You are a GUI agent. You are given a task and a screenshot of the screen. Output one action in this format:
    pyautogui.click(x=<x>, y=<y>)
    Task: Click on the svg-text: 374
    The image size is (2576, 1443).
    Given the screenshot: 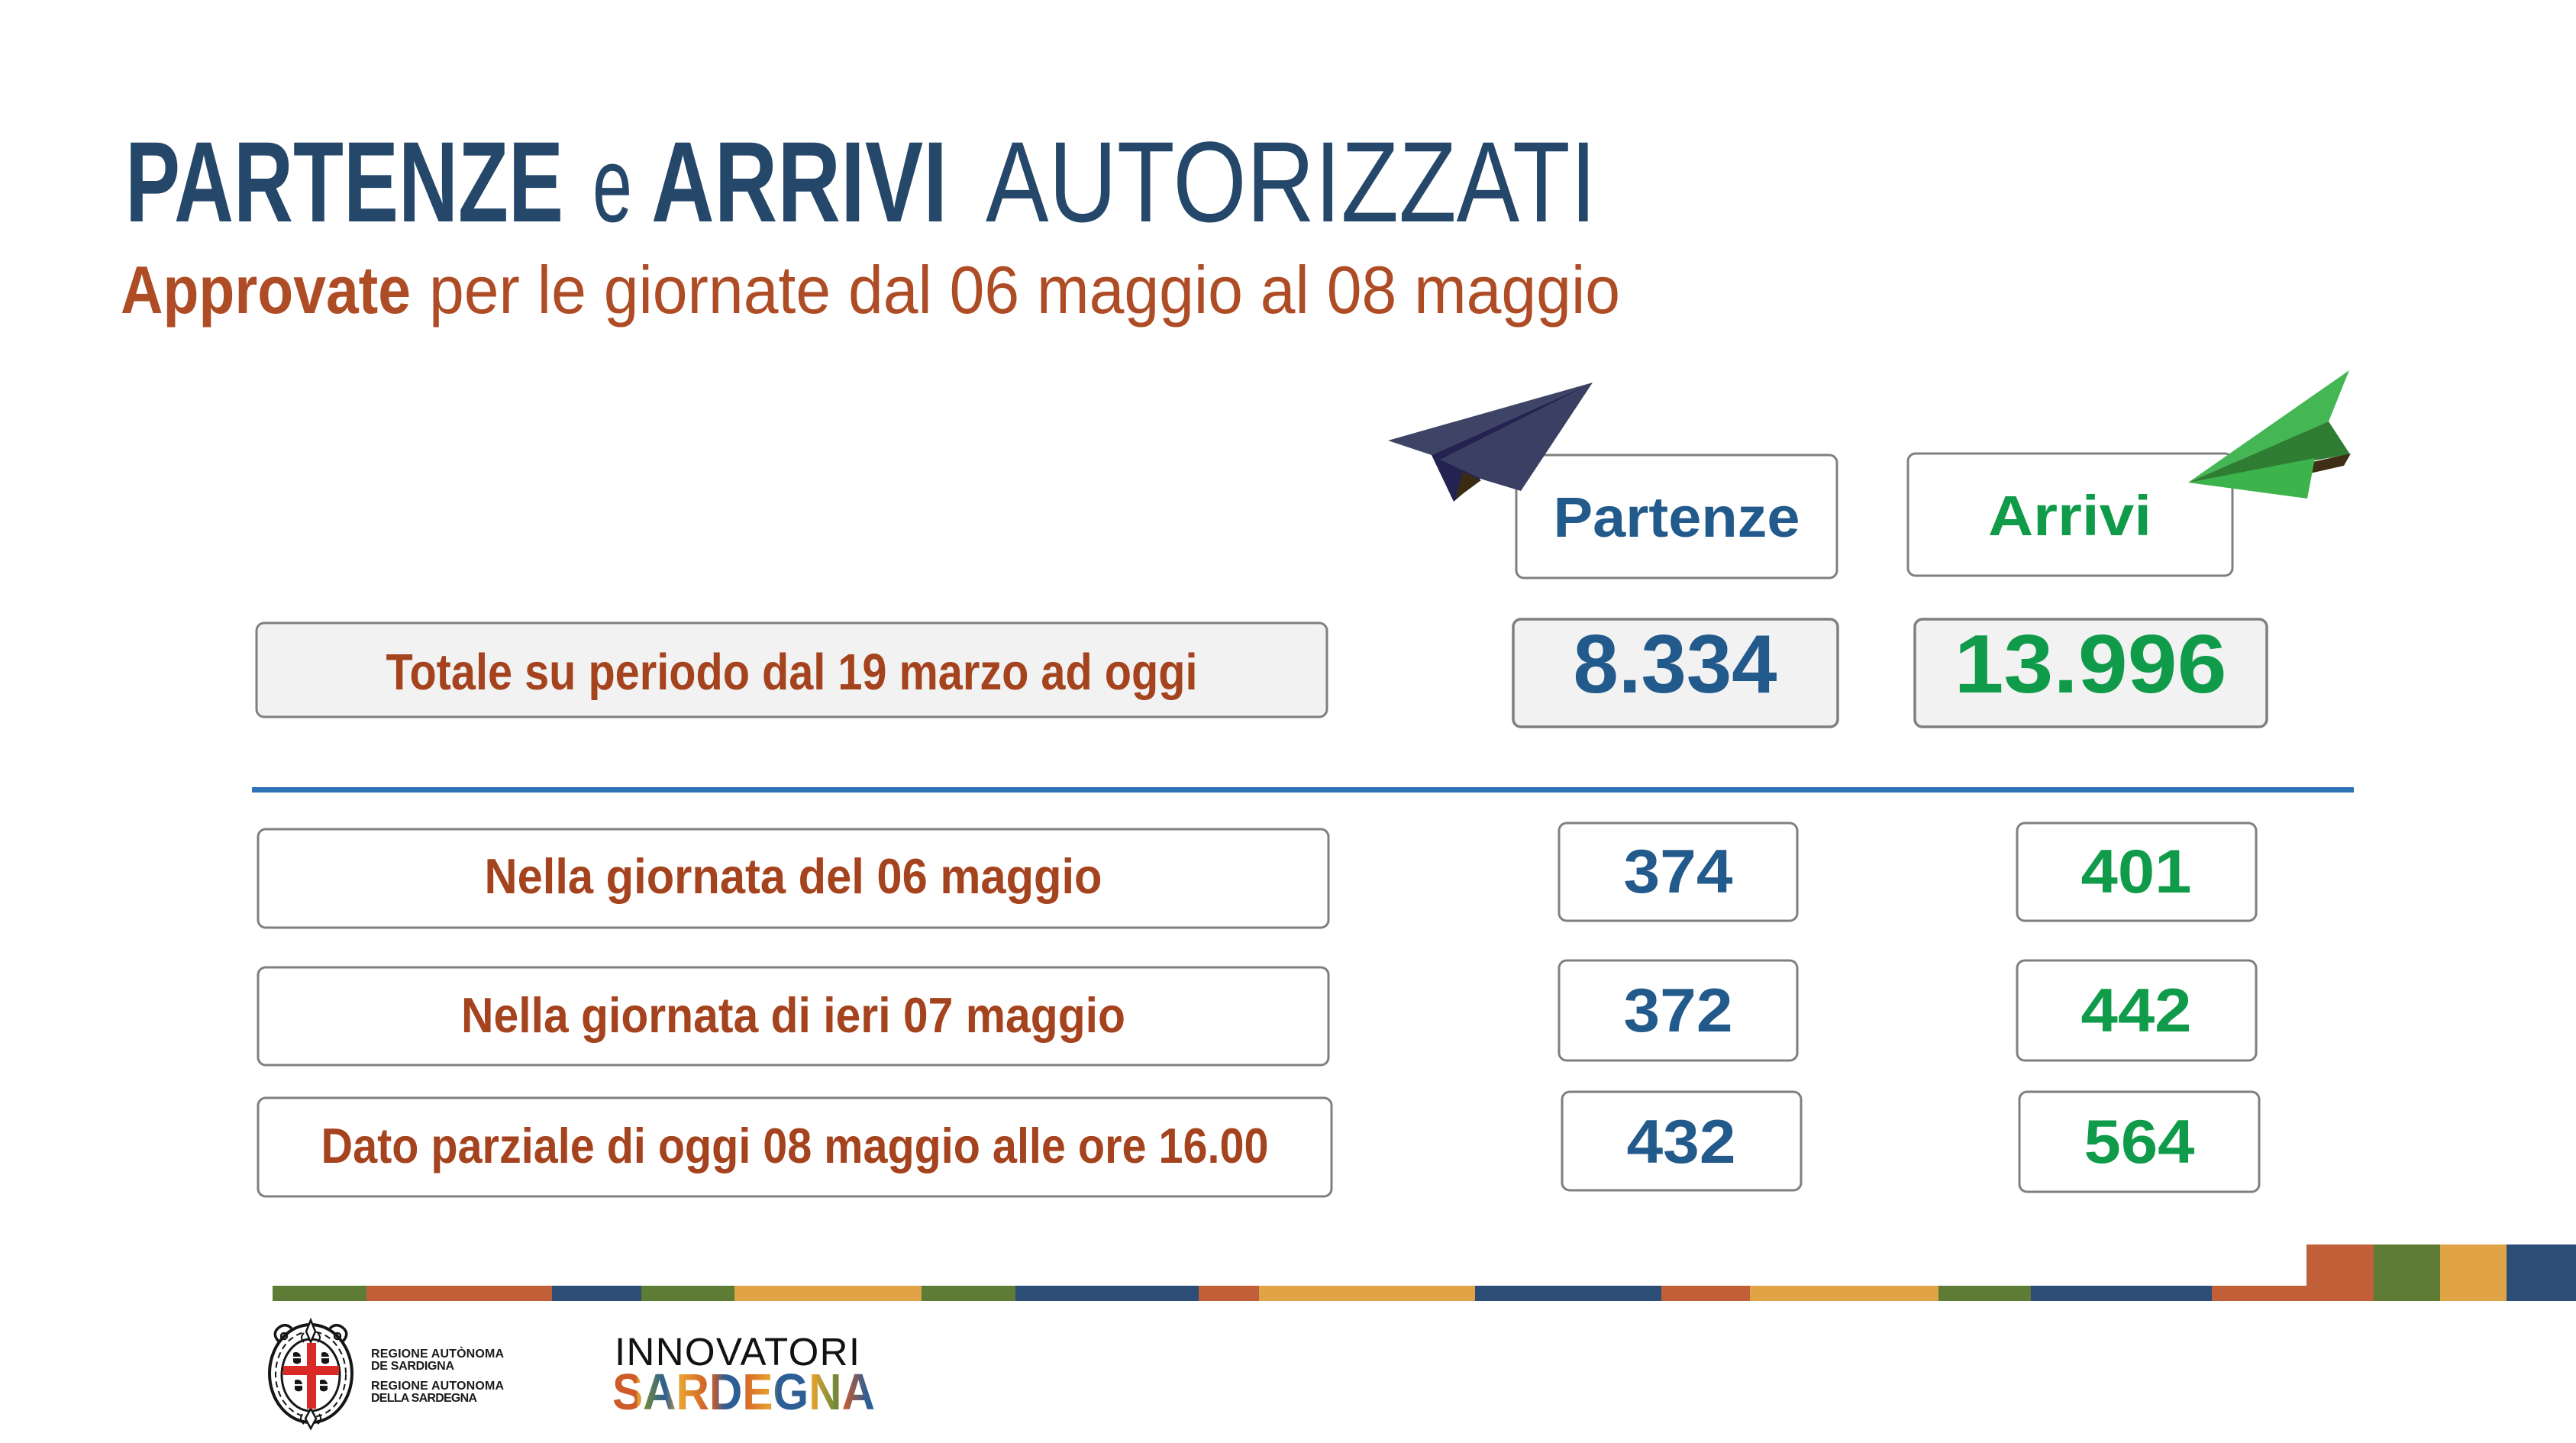 What is the action you would take?
    pyautogui.click(x=1678, y=872)
    